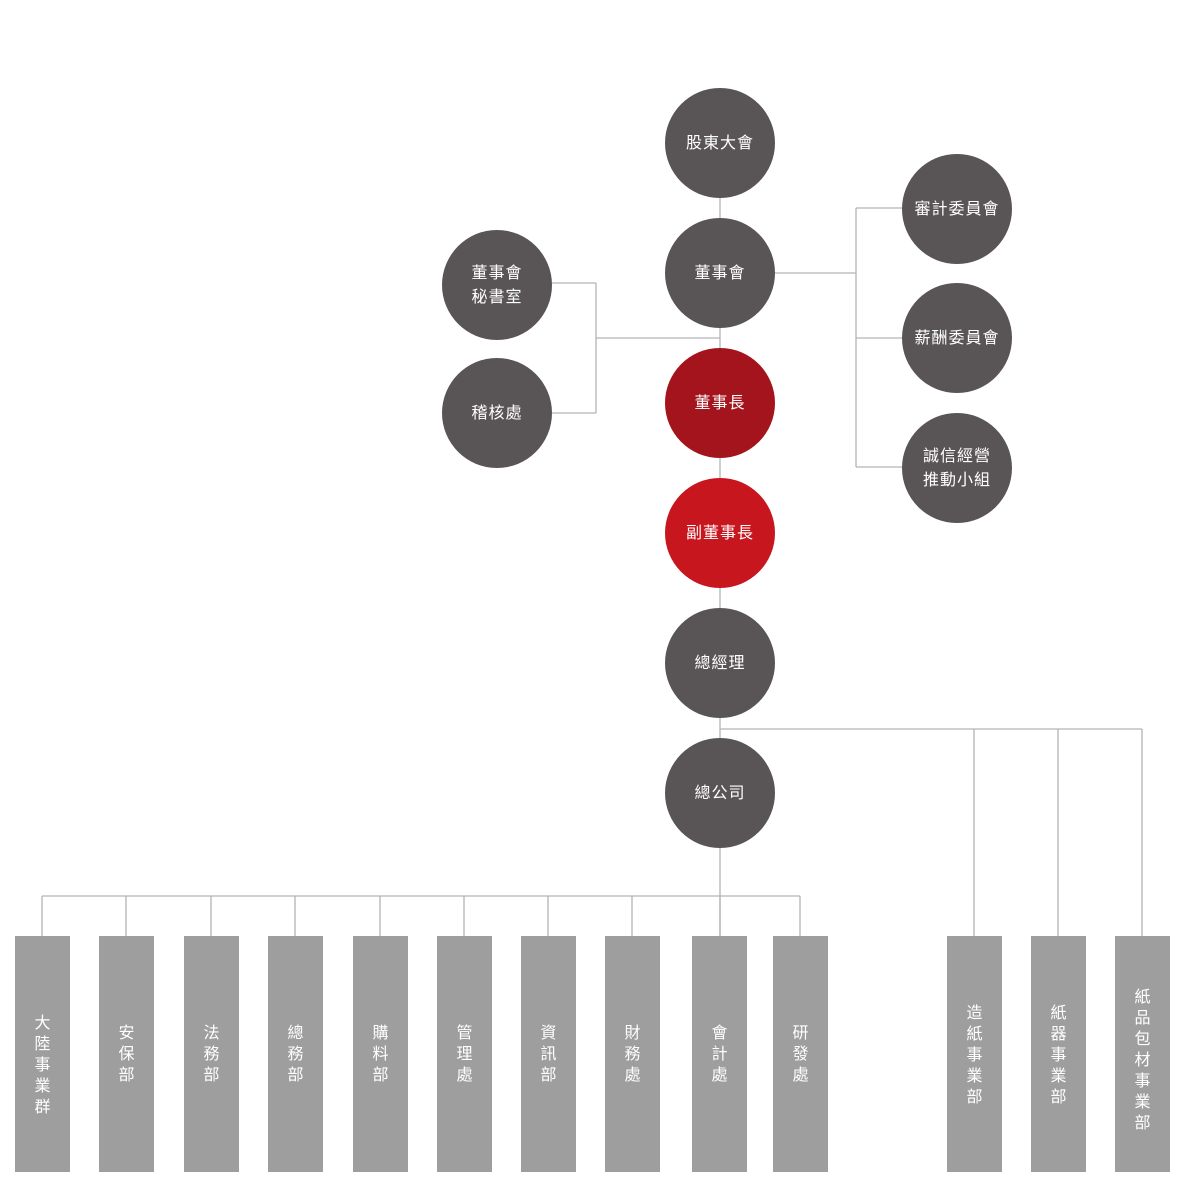 Image resolution: width=1187 pixels, height=1200 pixels. Describe the element at coordinates (1142, 1059) in the screenshot. I see `business-unit-label: 紙品包材事業部` at that location.